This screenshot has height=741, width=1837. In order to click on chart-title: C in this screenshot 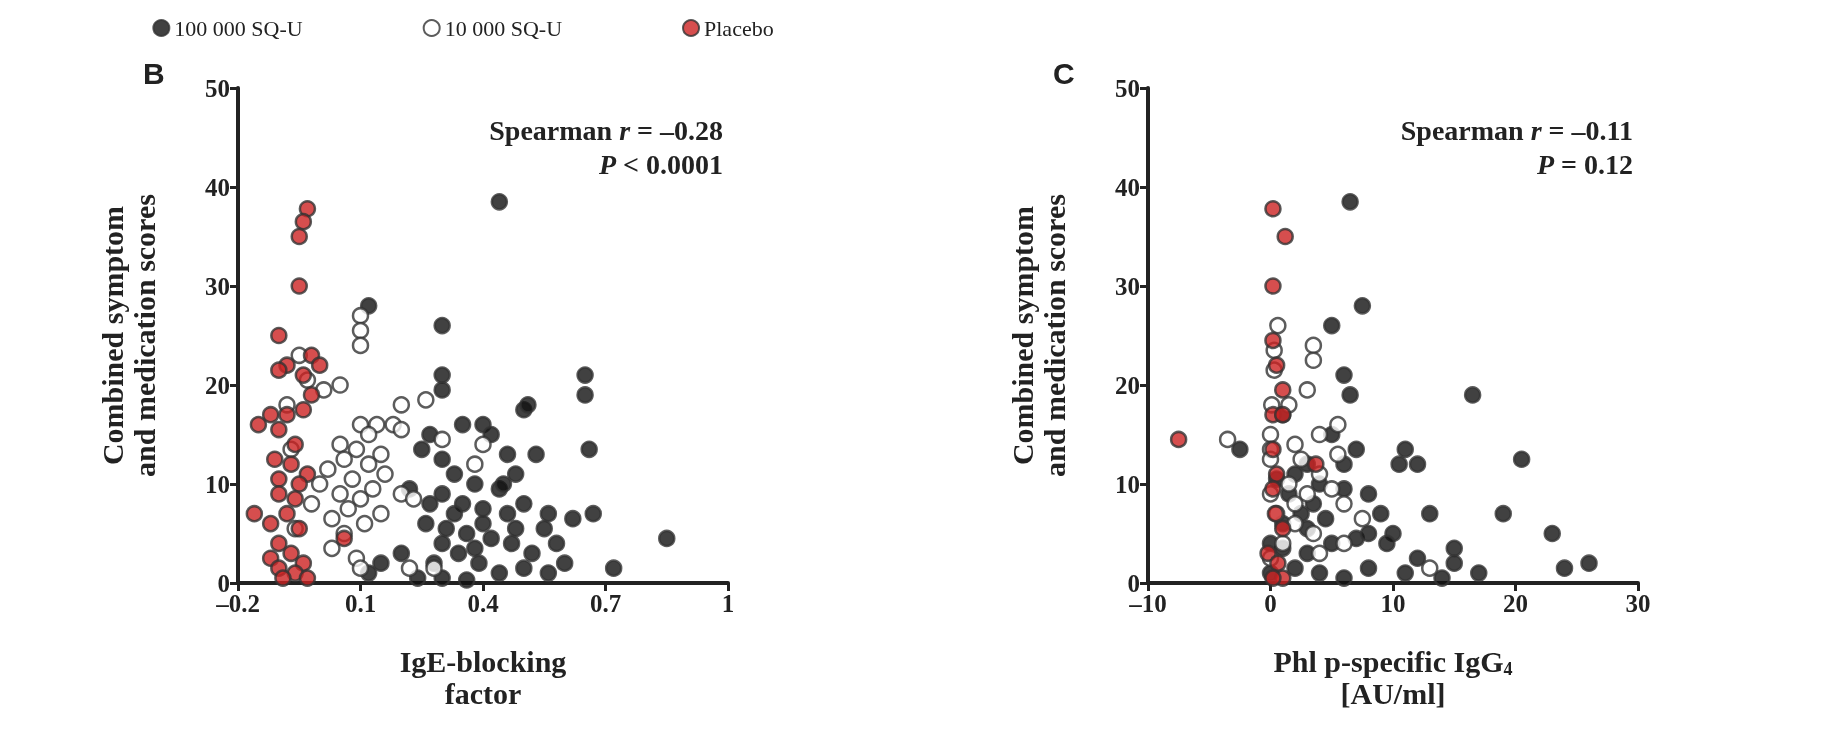, I will do `click(1064, 73)`.